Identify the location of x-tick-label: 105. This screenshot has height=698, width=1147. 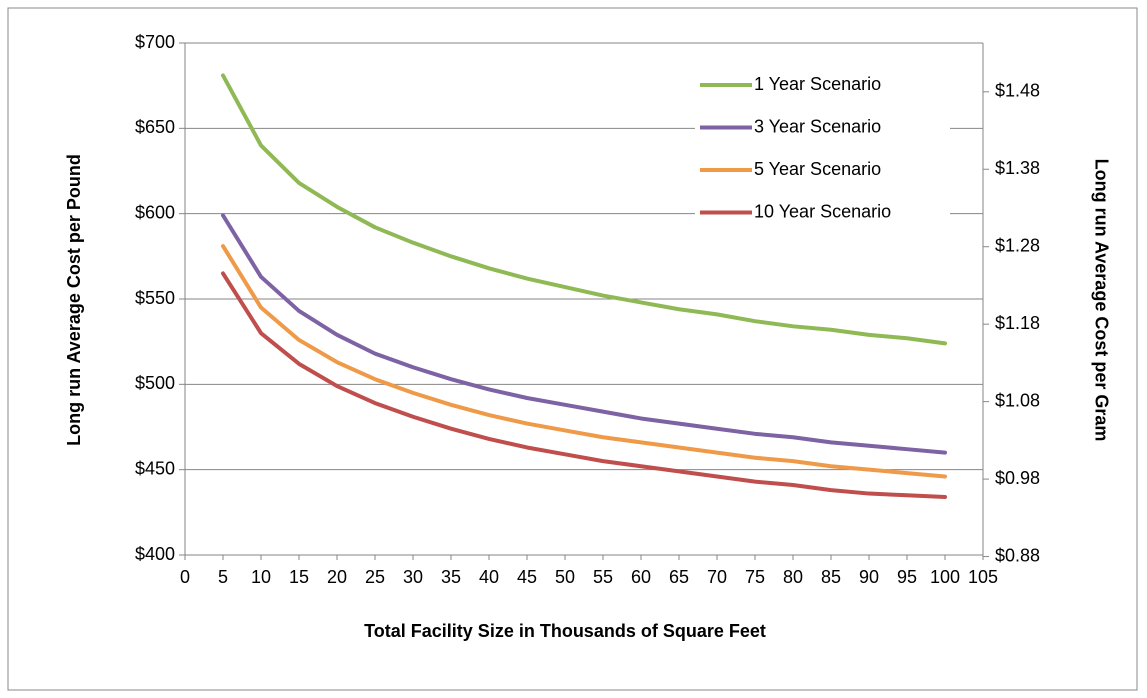
(983, 577).